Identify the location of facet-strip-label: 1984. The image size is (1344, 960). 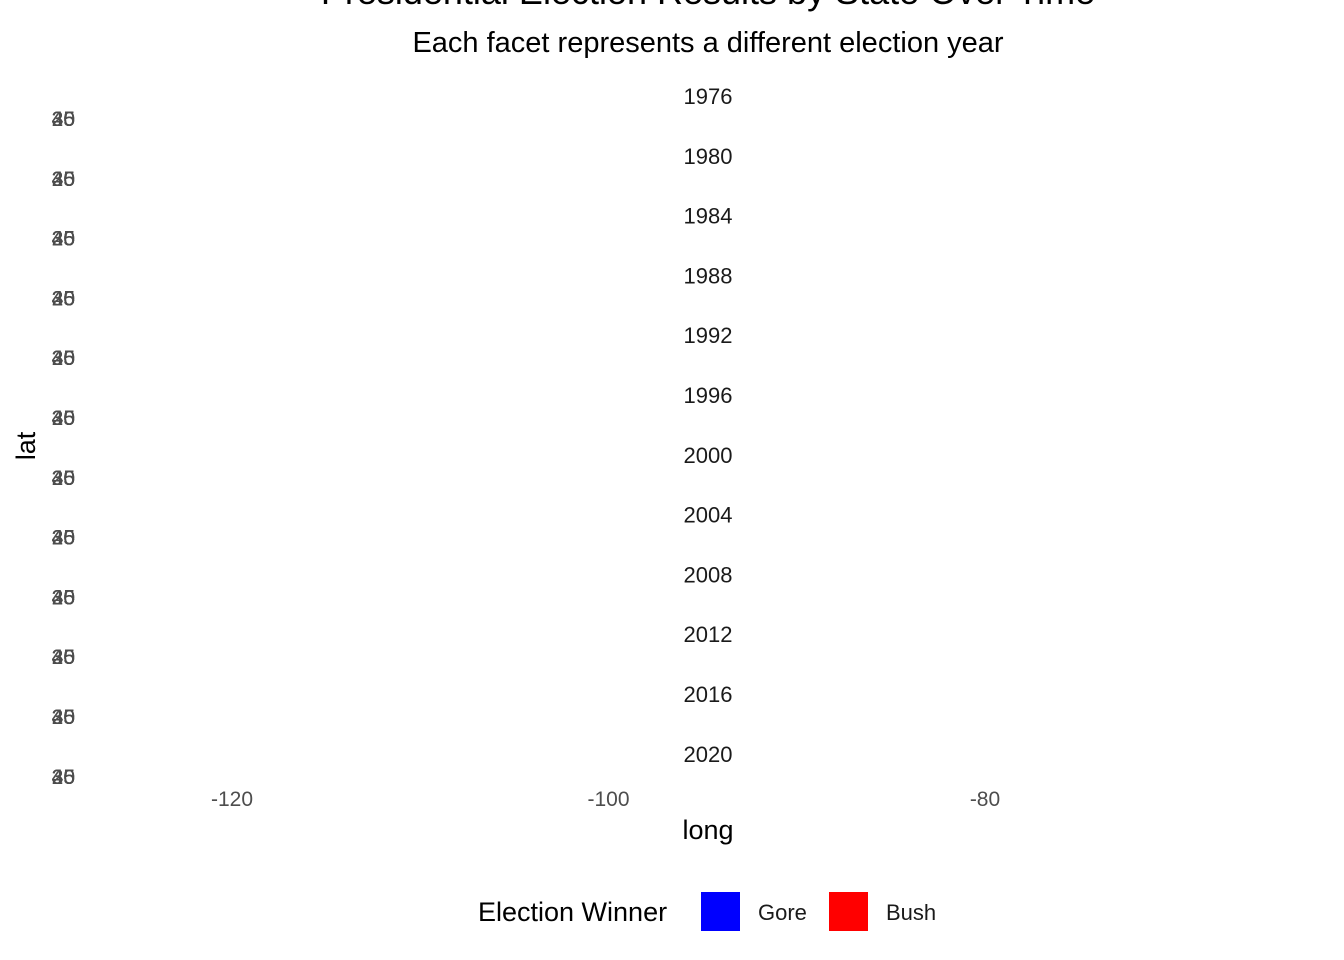
(708, 216).